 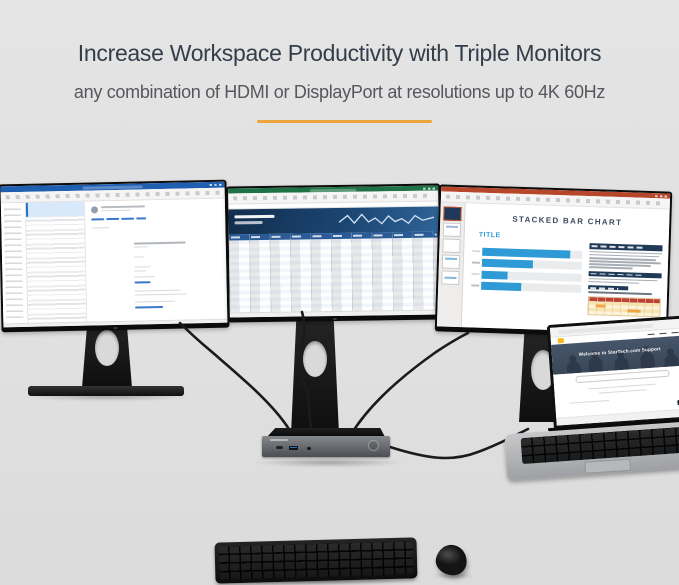 I want to click on left-monitor-shadow, so click(x=107, y=396).